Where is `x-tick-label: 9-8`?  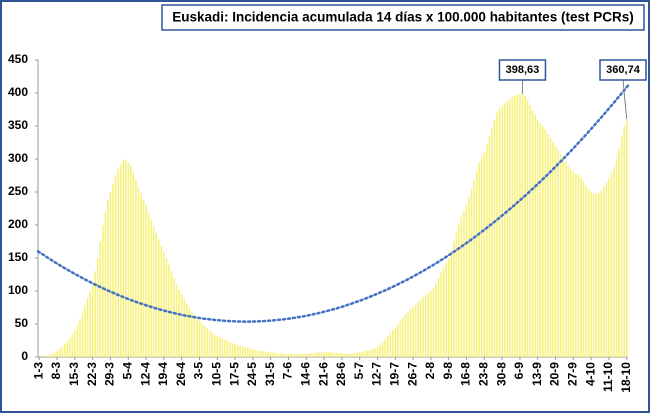 x-tick-label: 9-8 is located at coordinates (448, 371).